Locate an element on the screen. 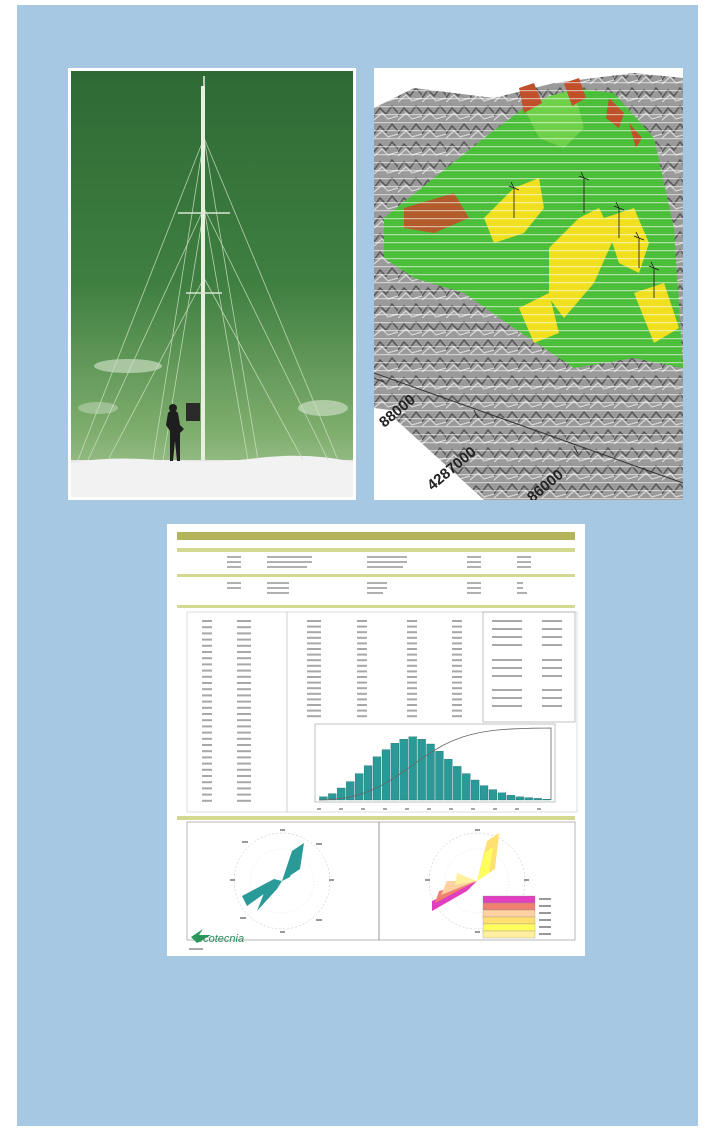  wind-rose-speed is located at coordinates (477, 881).